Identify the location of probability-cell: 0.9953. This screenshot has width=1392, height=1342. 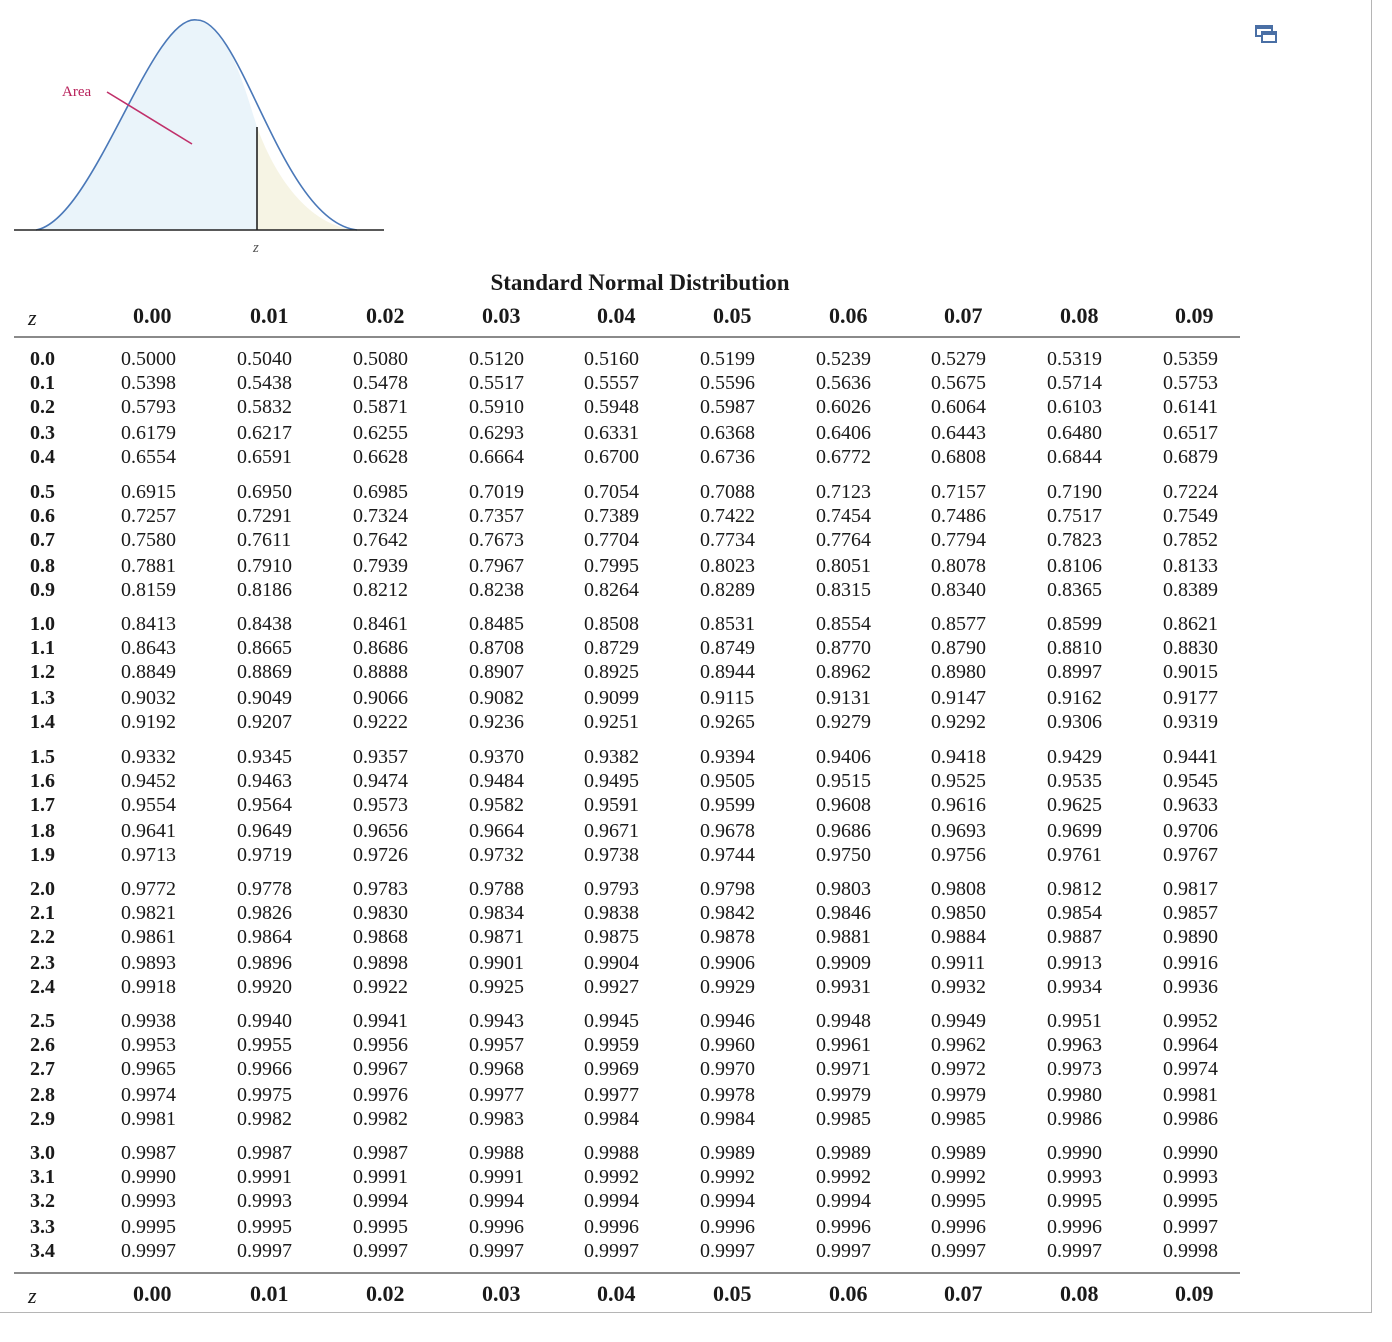
(148, 1045).